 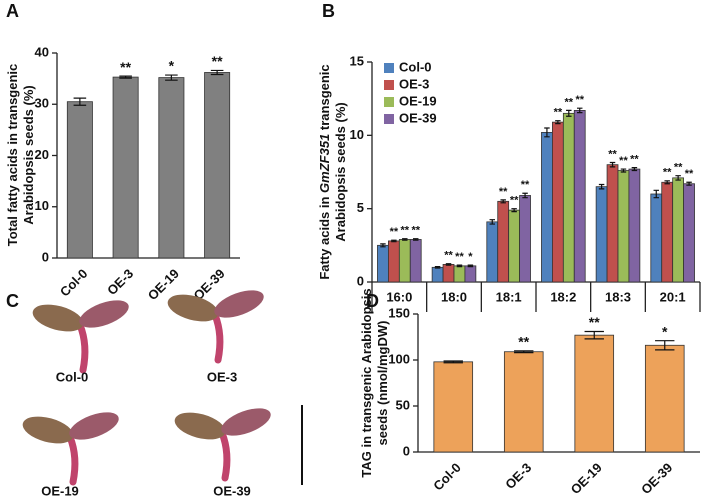 What do you see at coordinates (673, 296) in the screenshot?
I see `x-tick-label: 20:1` at bounding box center [673, 296].